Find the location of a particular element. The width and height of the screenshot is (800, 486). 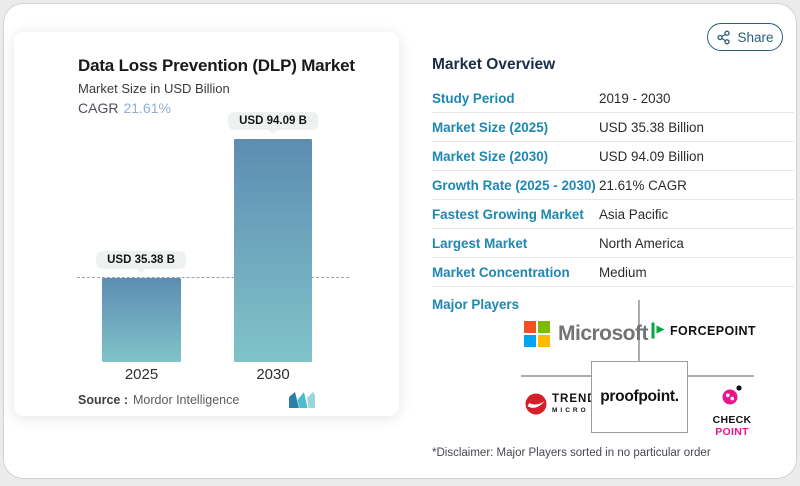

bar-2025 is located at coordinates (141, 320).